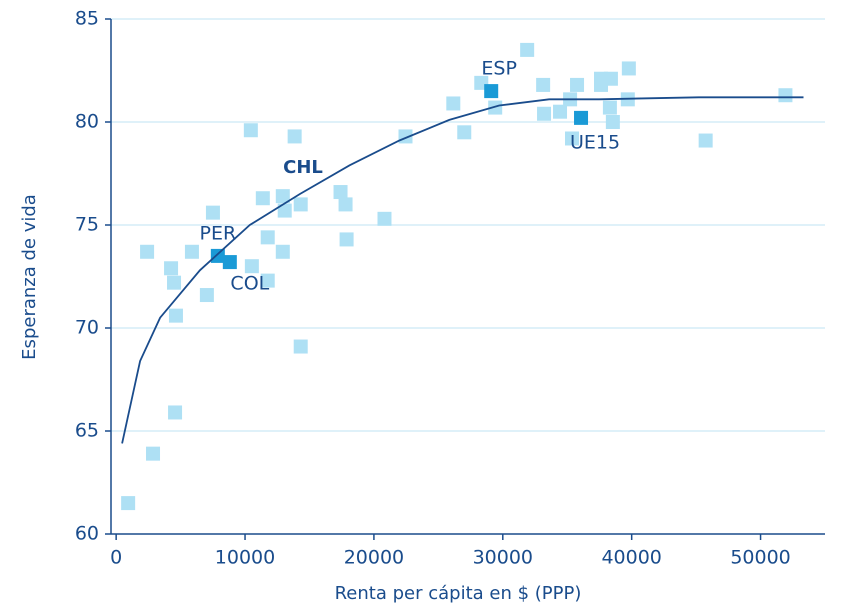 The width and height of the screenshot is (841, 614). Describe the element at coordinates (87, 19) in the screenshot. I see `y-tick-label: 85` at that location.